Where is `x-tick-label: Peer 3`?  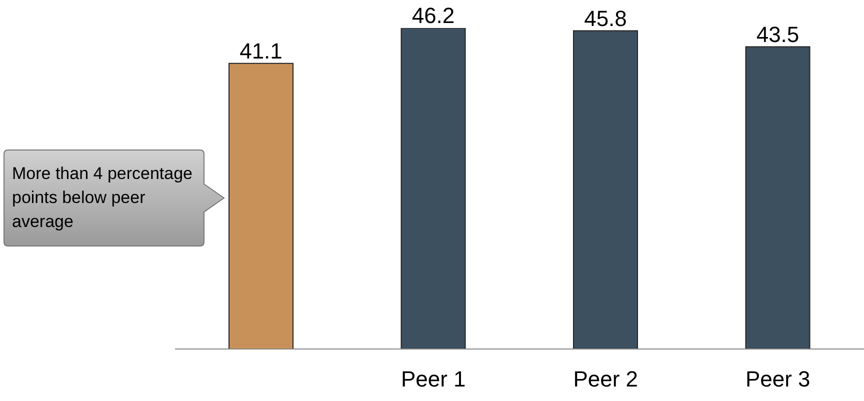 x-tick-label: Peer 3 is located at coordinates (777, 379).